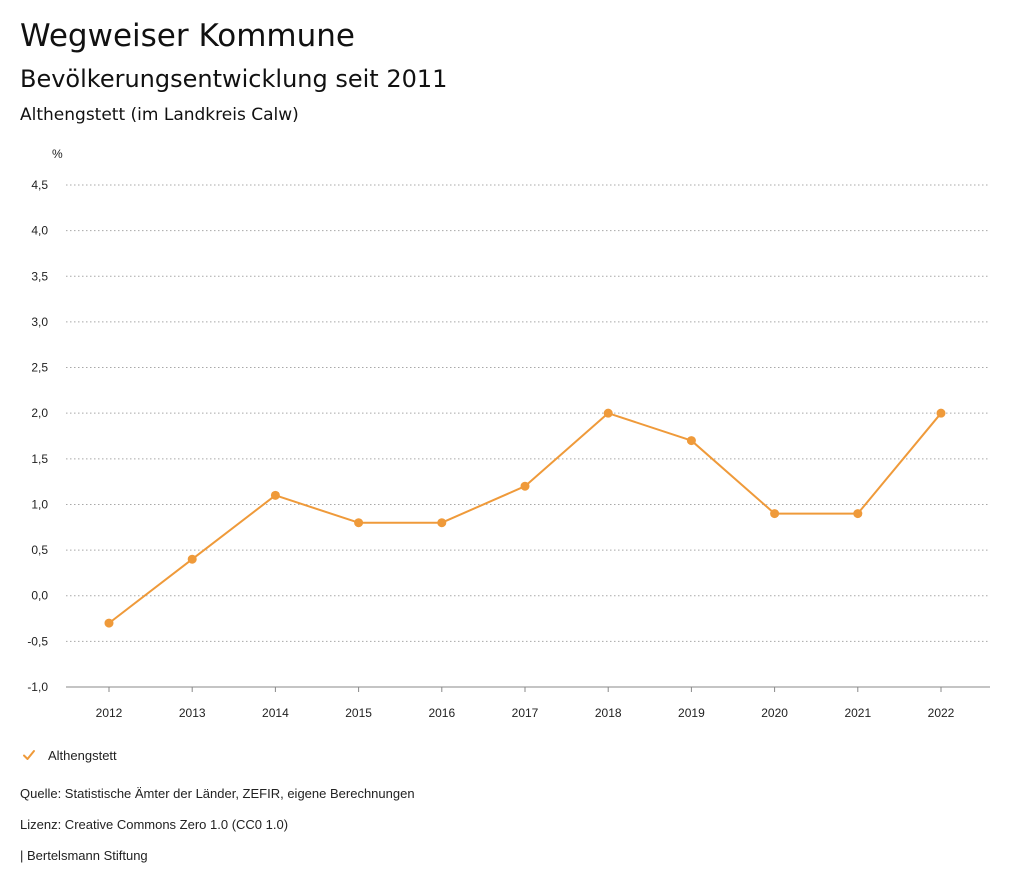 The height and width of the screenshot is (888, 1024). I want to click on legend-item-althengstett: Althengstett, so click(69, 755).